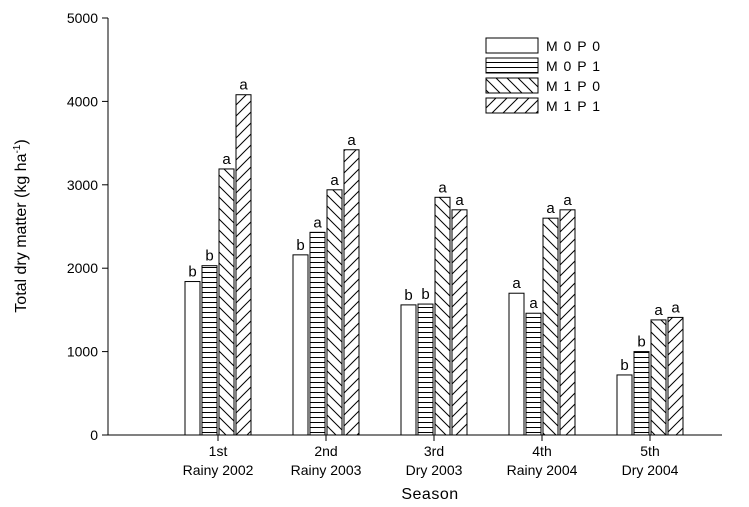 The height and width of the screenshot is (507, 749). I want to click on y-axis-title-main: Total dry matter (kg ha, so click(21, 232).